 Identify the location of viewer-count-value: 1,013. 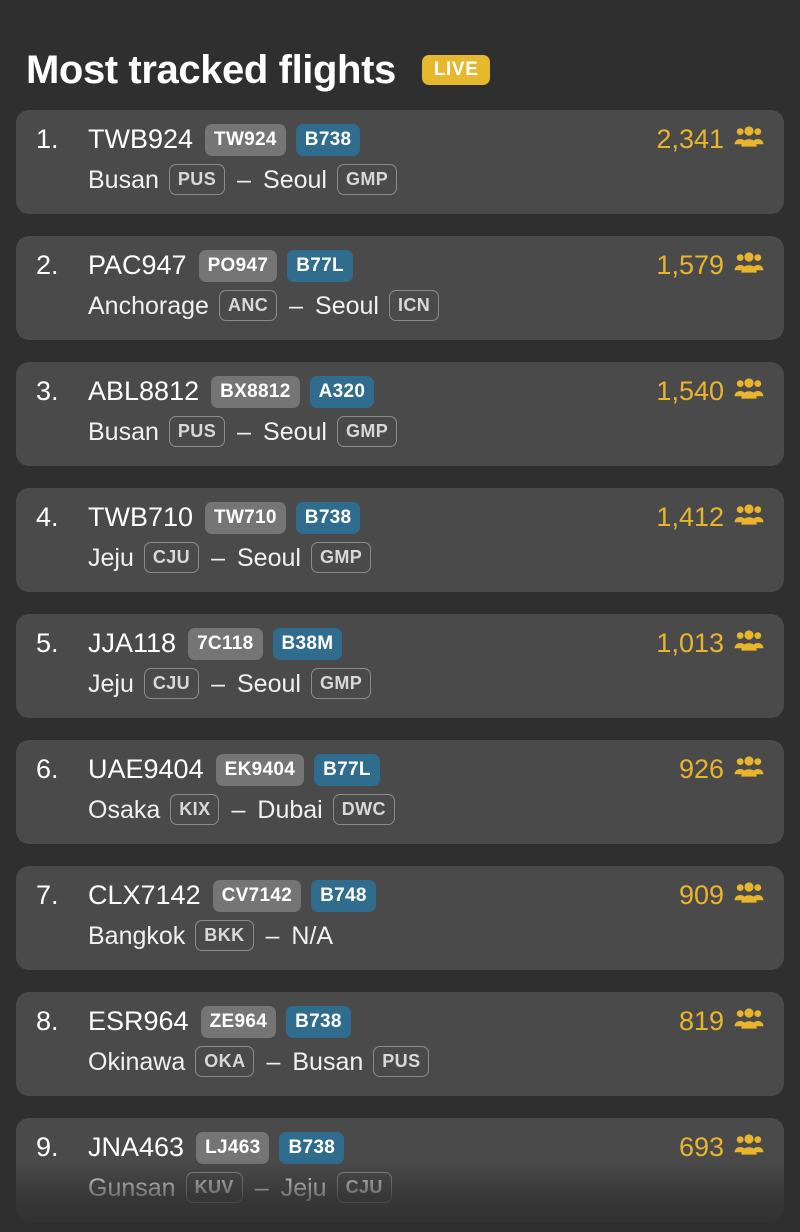
(690, 643).